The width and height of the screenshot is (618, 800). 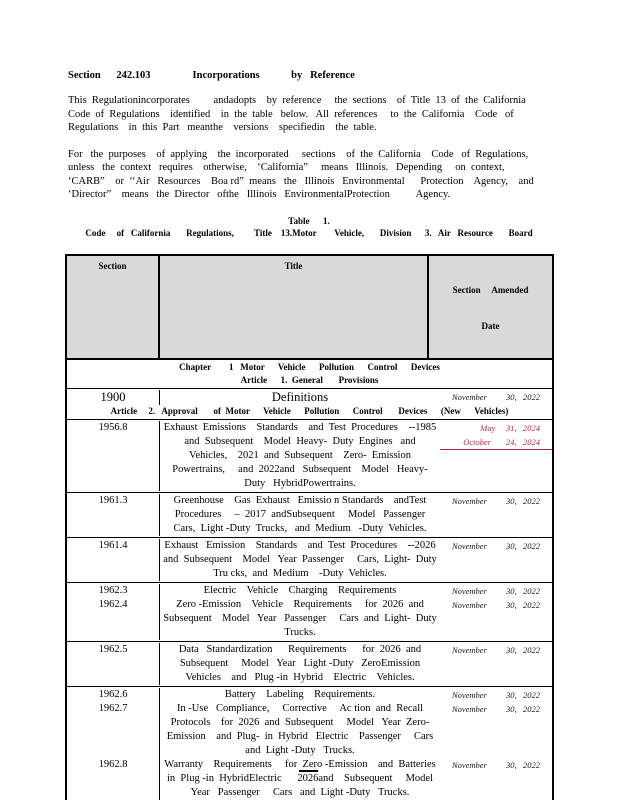 I want to click on table-row: 1900 Definitions November 30, 2022, so click(x=309, y=397).